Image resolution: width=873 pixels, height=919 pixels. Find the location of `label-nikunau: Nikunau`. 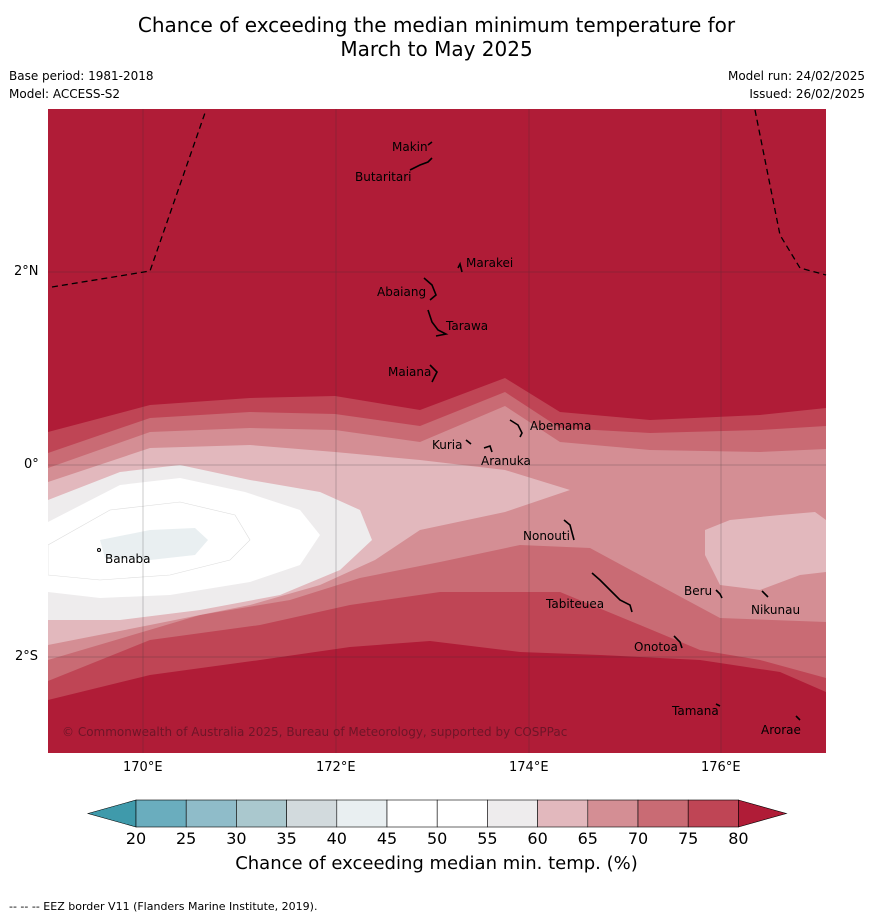

label-nikunau: Nikunau is located at coordinates (775, 610).